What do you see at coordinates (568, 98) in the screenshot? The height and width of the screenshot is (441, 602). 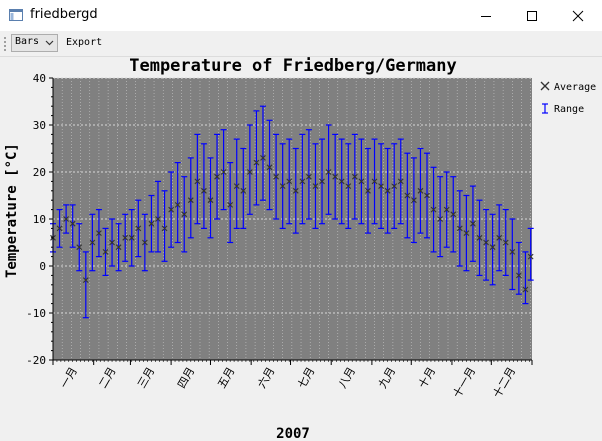 I see `legend: Average Range` at bounding box center [568, 98].